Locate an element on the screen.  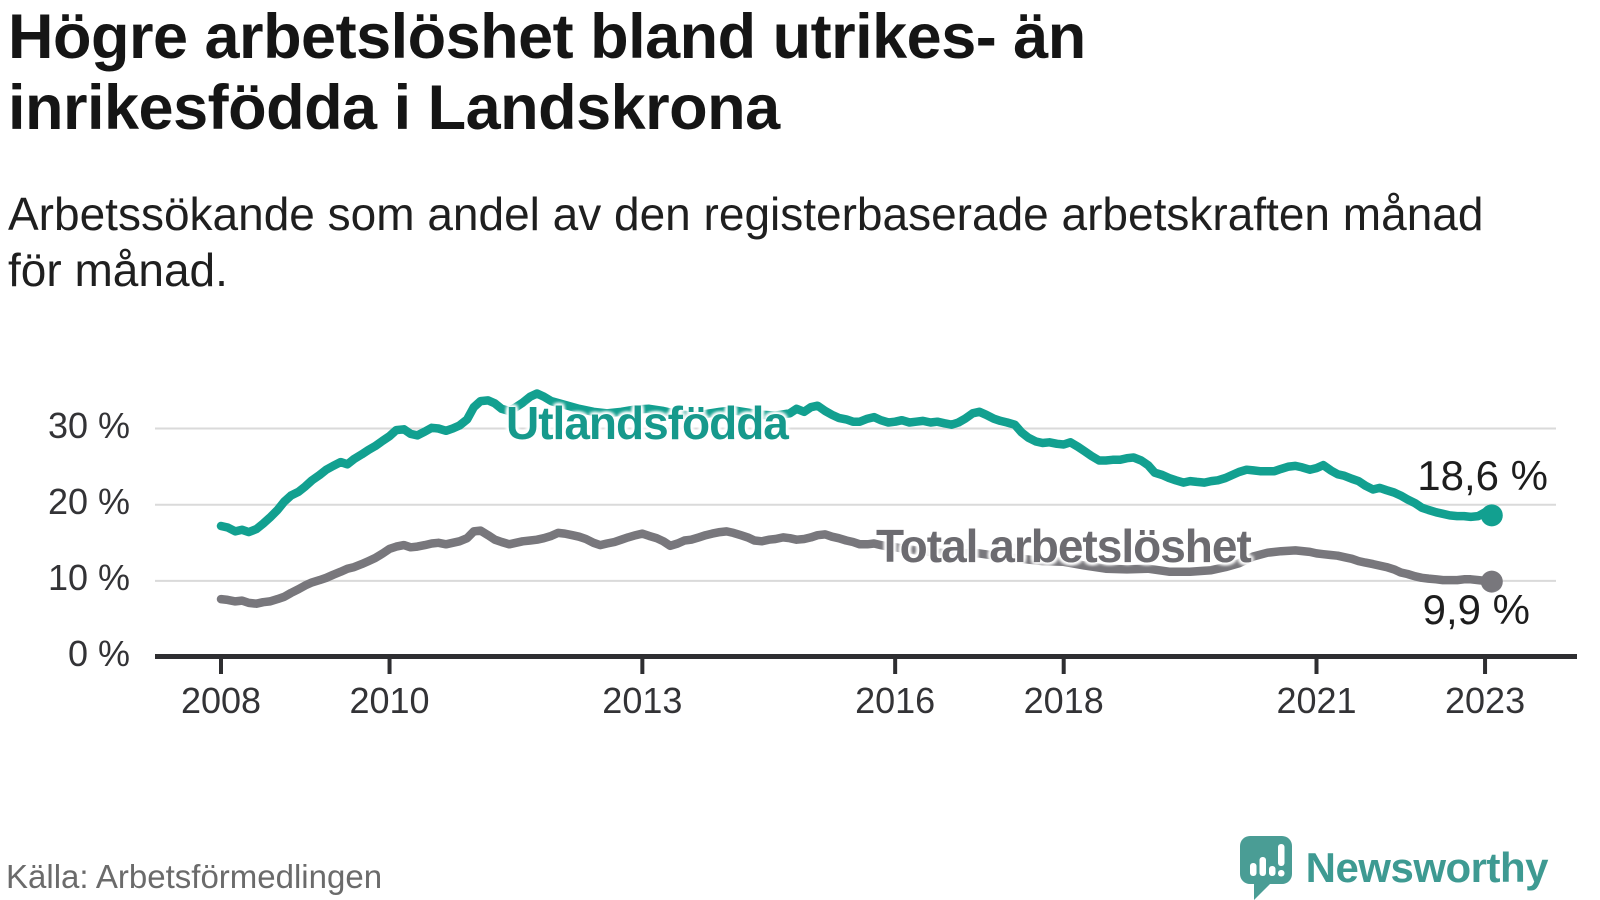
x-tick-label-2013: 2013 is located at coordinates (642, 700).